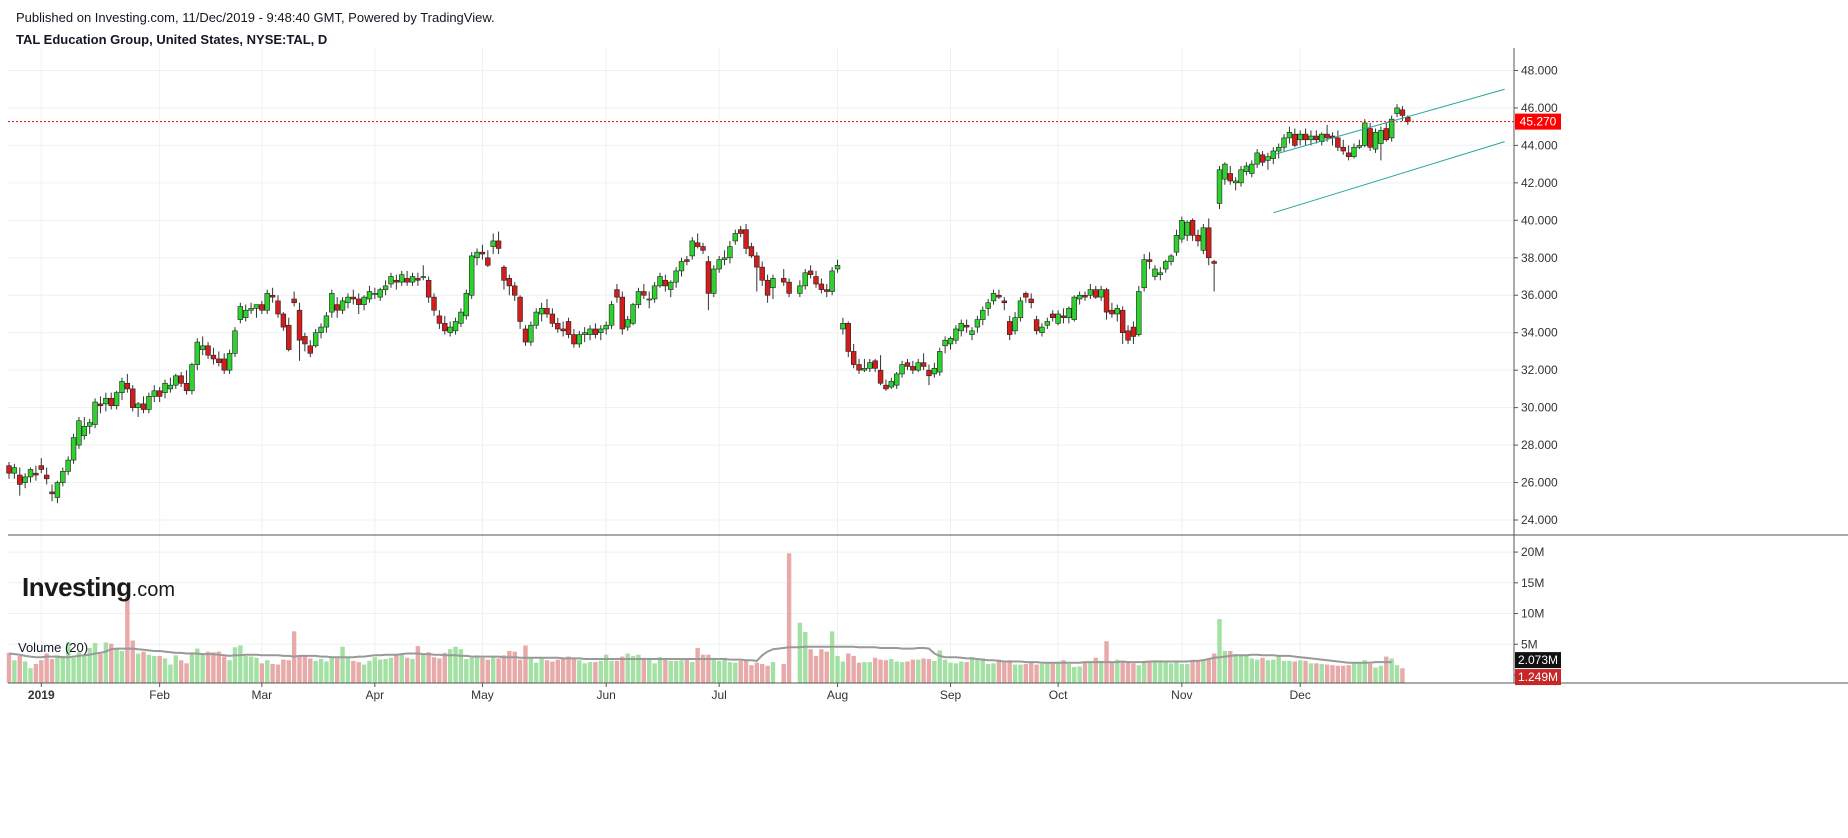 The image size is (1848, 838). I want to click on logo-brand: Investing, so click(77, 587).